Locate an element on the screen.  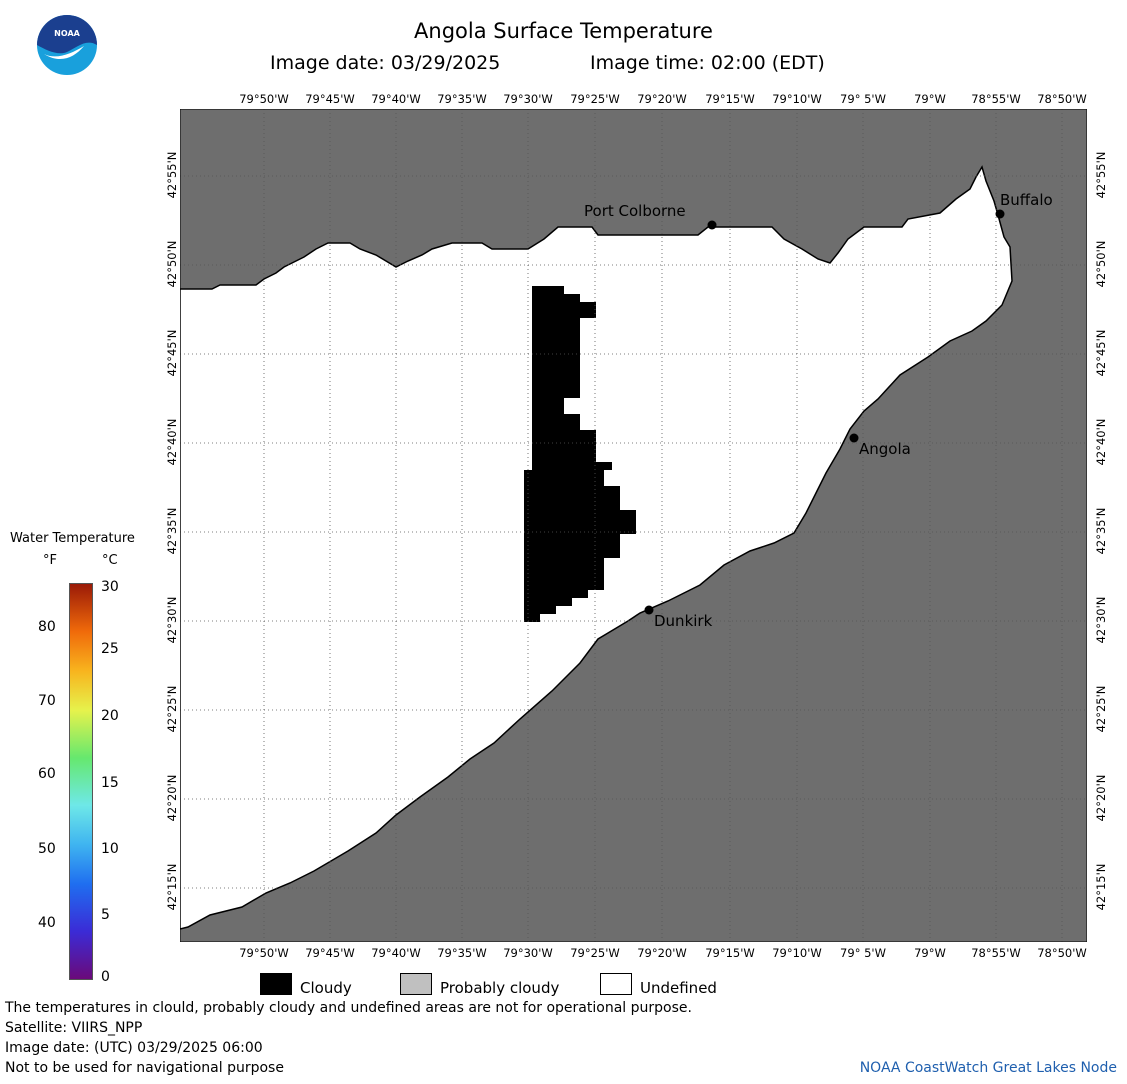
colorbar-c-tick: 25 is located at coordinates (110, 649).